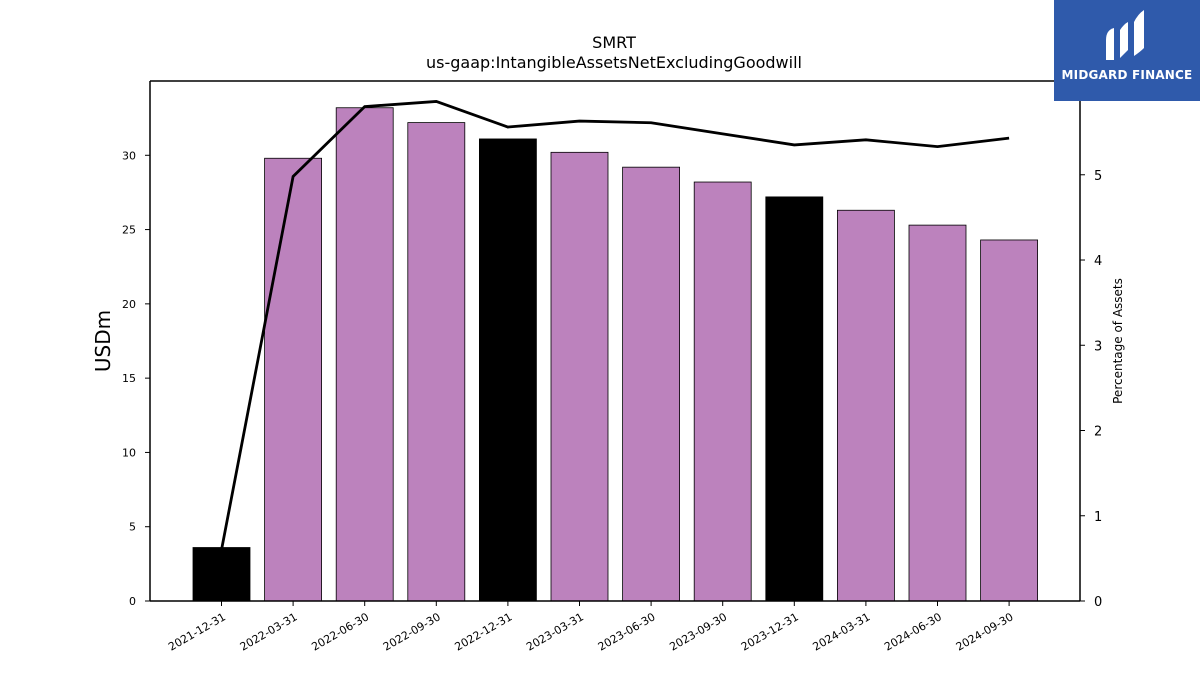  I want to click on y2-tick-label: 0, so click(1098, 602).